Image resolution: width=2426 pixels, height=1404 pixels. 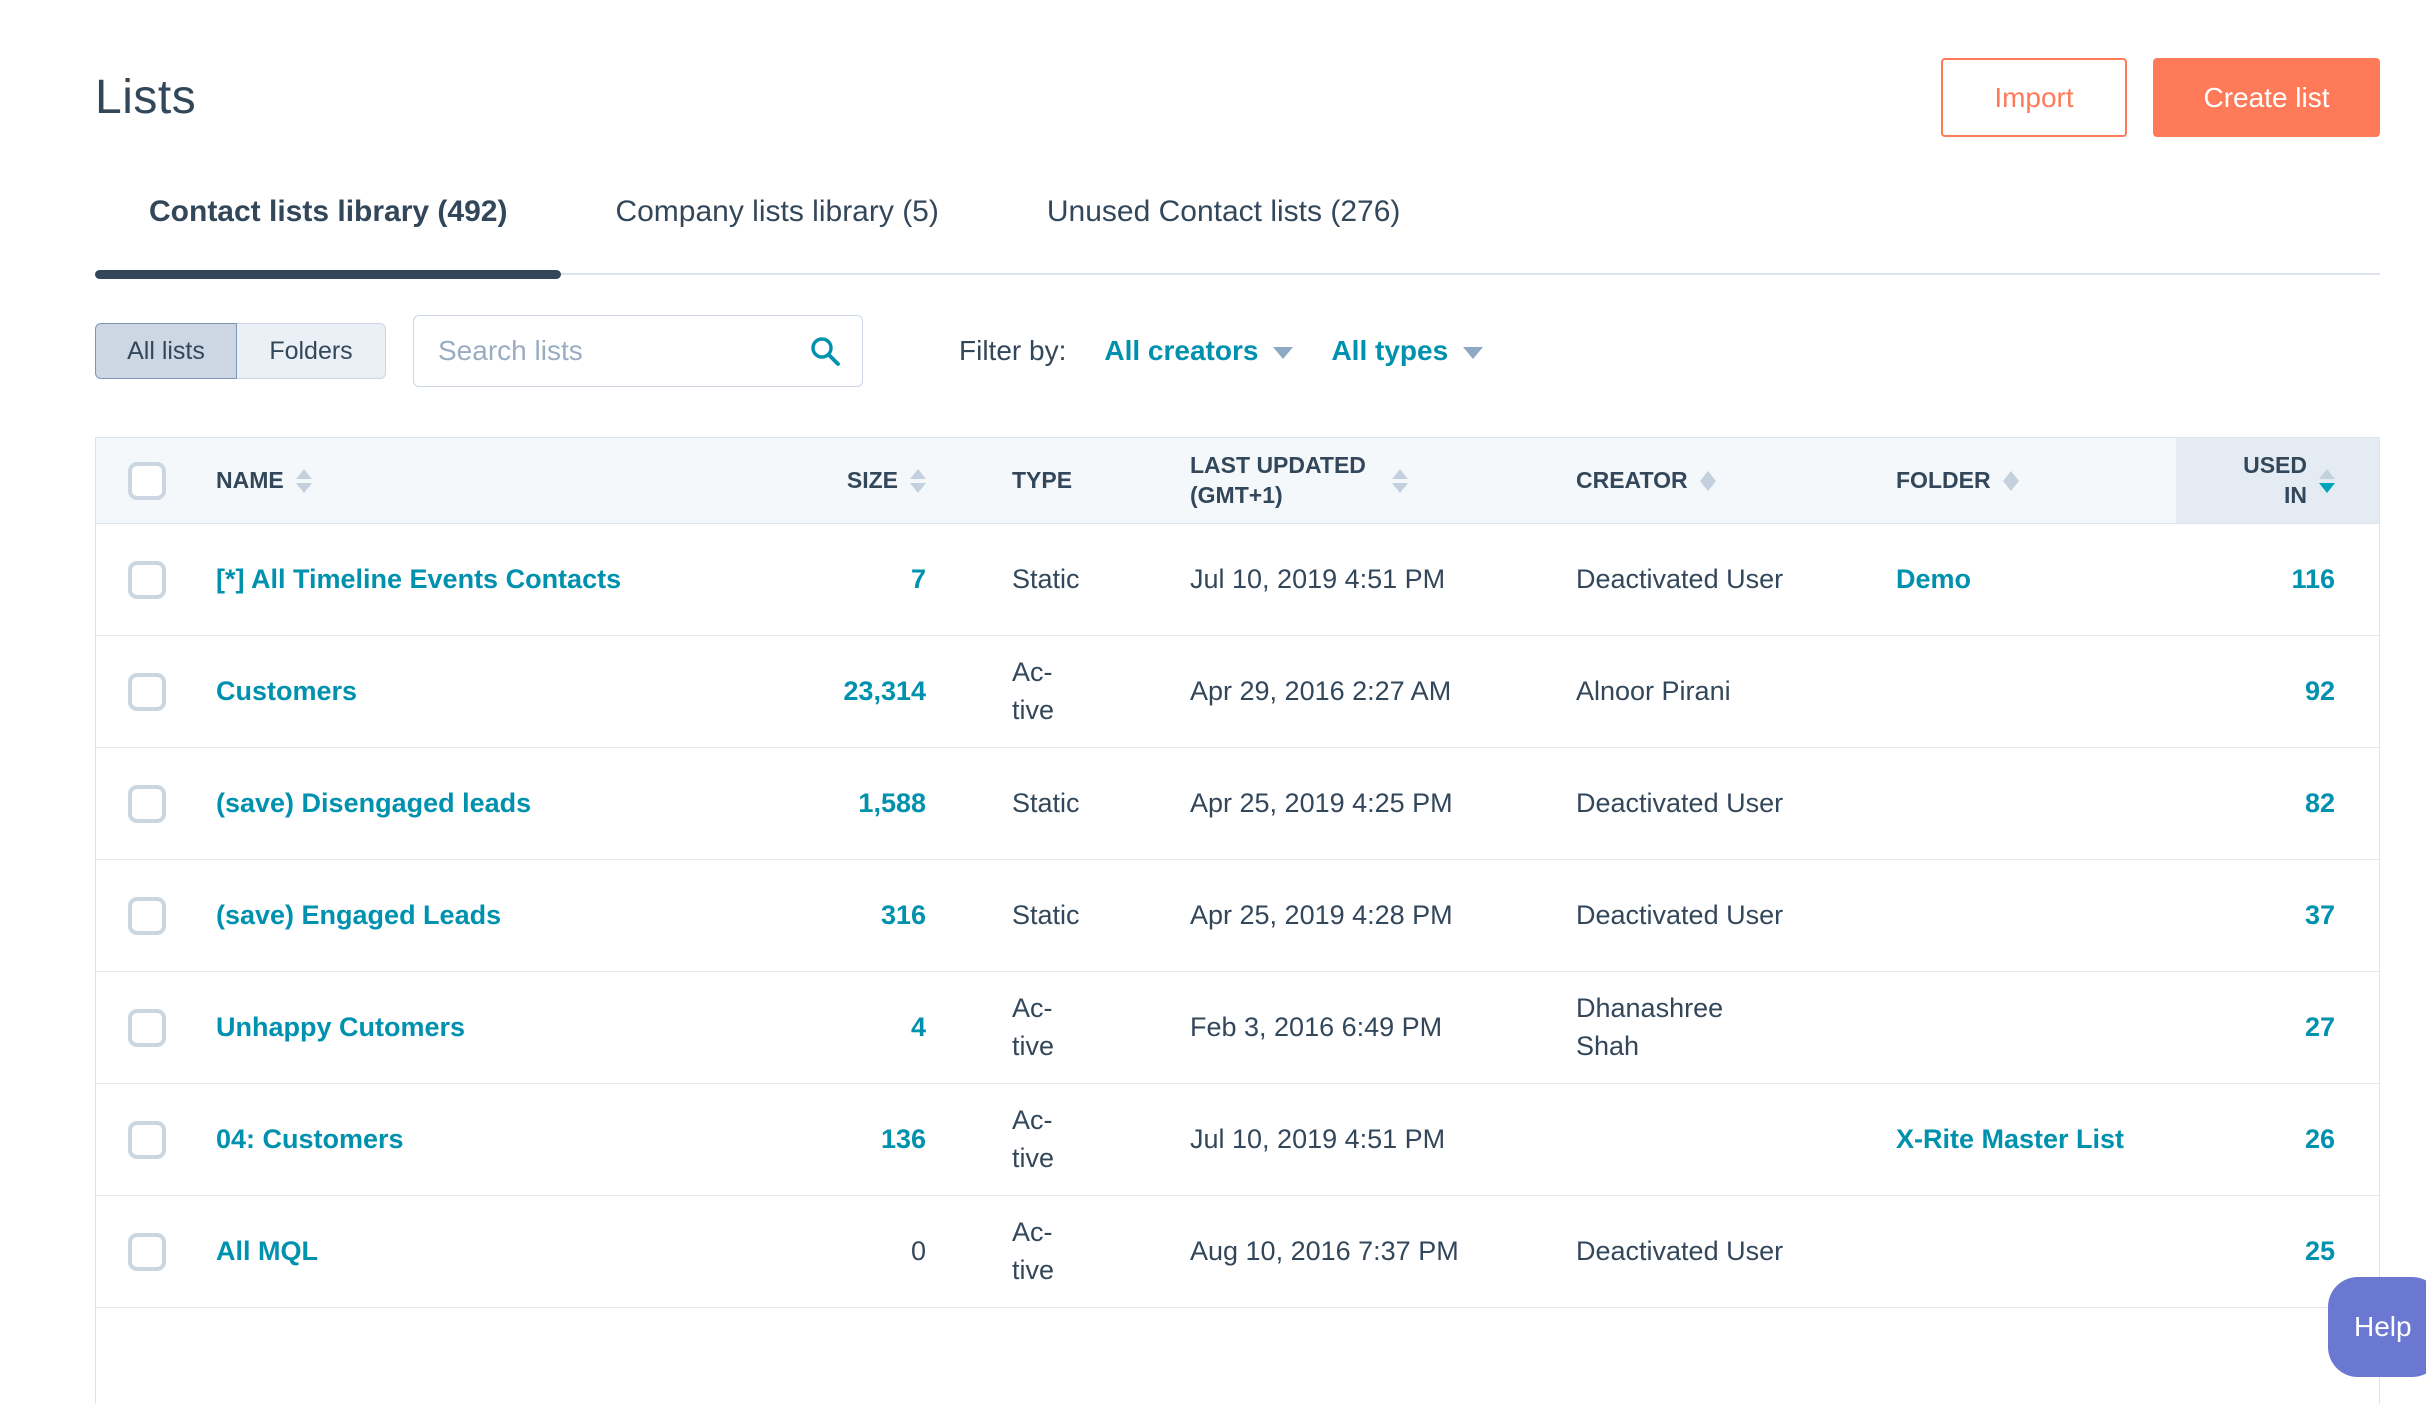 I want to click on last-updated-cell: Aug 10, 2016 7:37 PM, so click(x=1381, y=1251).